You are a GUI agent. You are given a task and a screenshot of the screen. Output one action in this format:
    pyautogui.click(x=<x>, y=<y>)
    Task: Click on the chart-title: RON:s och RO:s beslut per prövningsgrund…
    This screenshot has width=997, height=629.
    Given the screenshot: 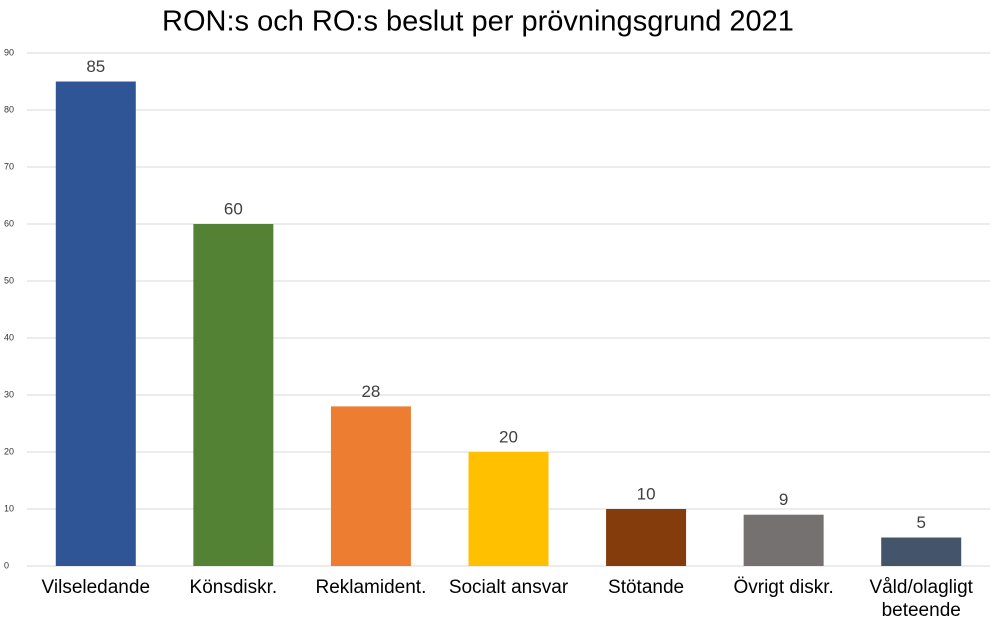 What is the action you would take?
    pyautogui.click(x=478, y=22)
    